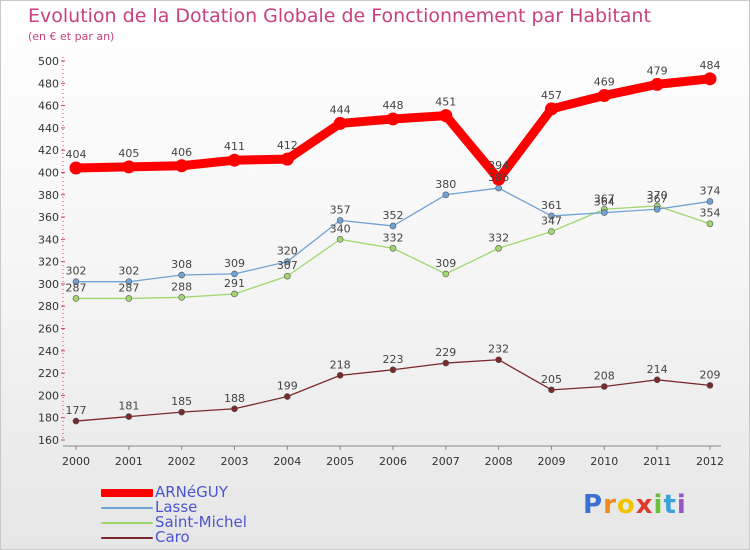 The width and height of the screenshot is (750, 550). What do you see at coordinates (657, 70) in the screenshot?
I see `data-label-arneguy: 479` at bounding box center [657, 70].